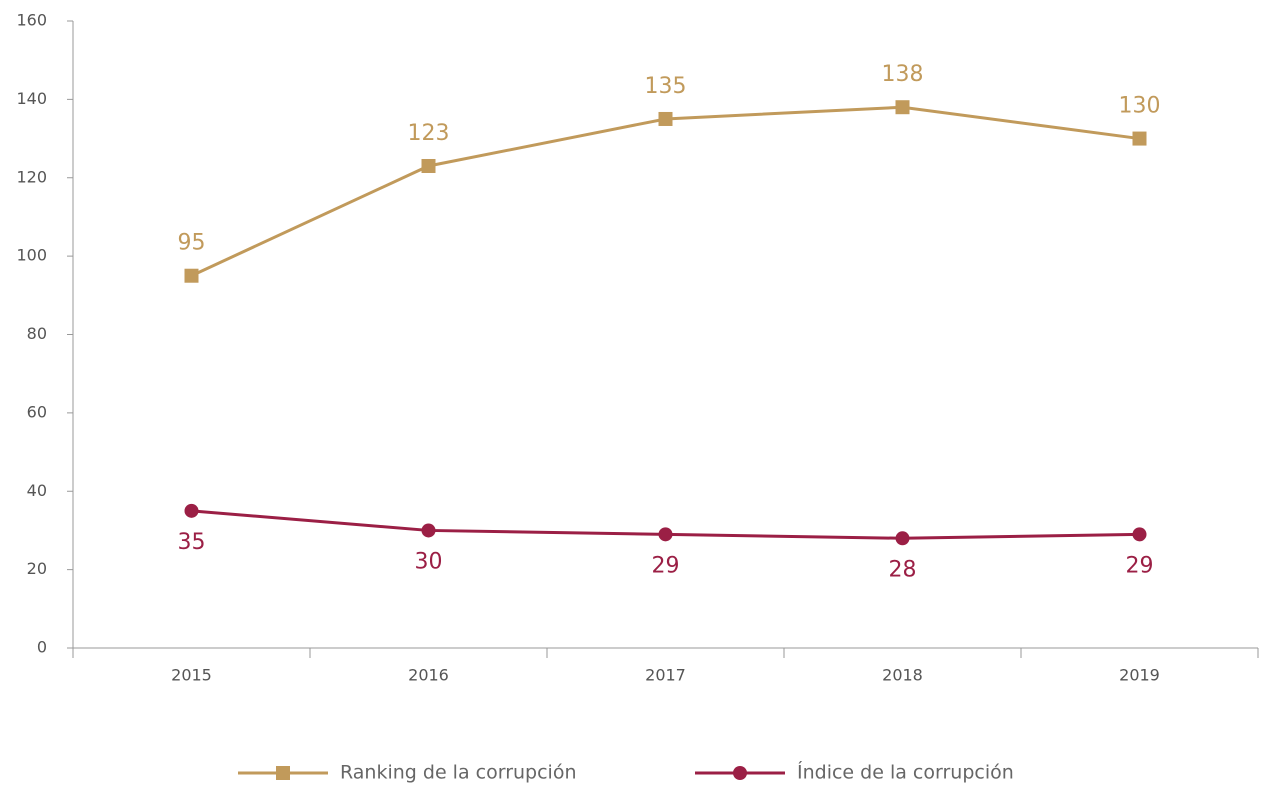 The image size is (1261, 787). Describe the element at coordinates (903, 74) in the screenshot. I see `data-label: 138` at that location.